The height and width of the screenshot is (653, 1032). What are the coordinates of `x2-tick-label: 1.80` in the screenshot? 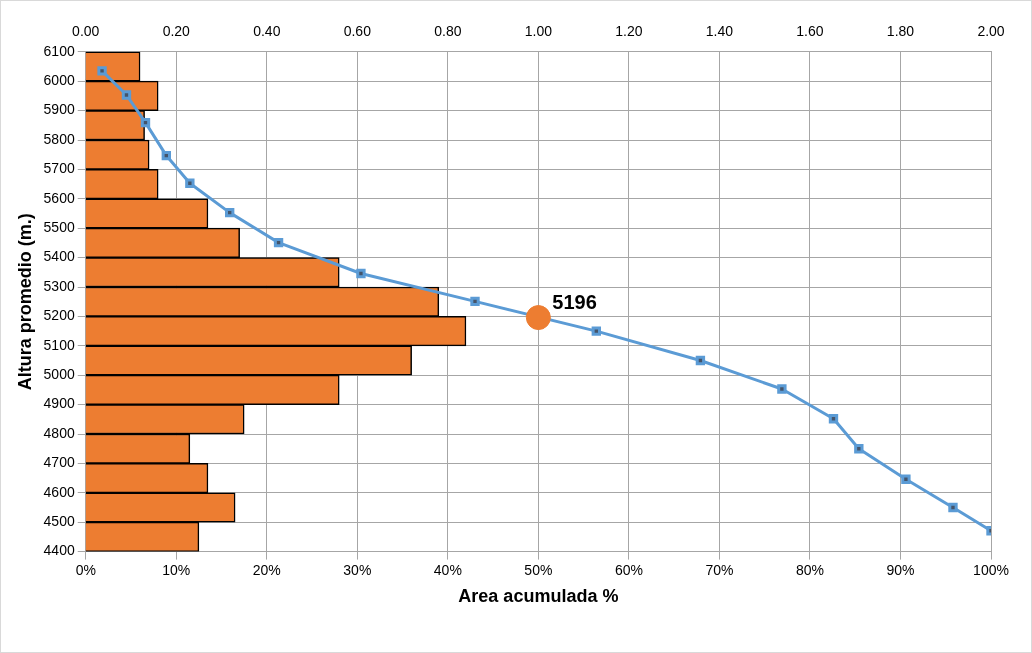 It's located at (900, 31).